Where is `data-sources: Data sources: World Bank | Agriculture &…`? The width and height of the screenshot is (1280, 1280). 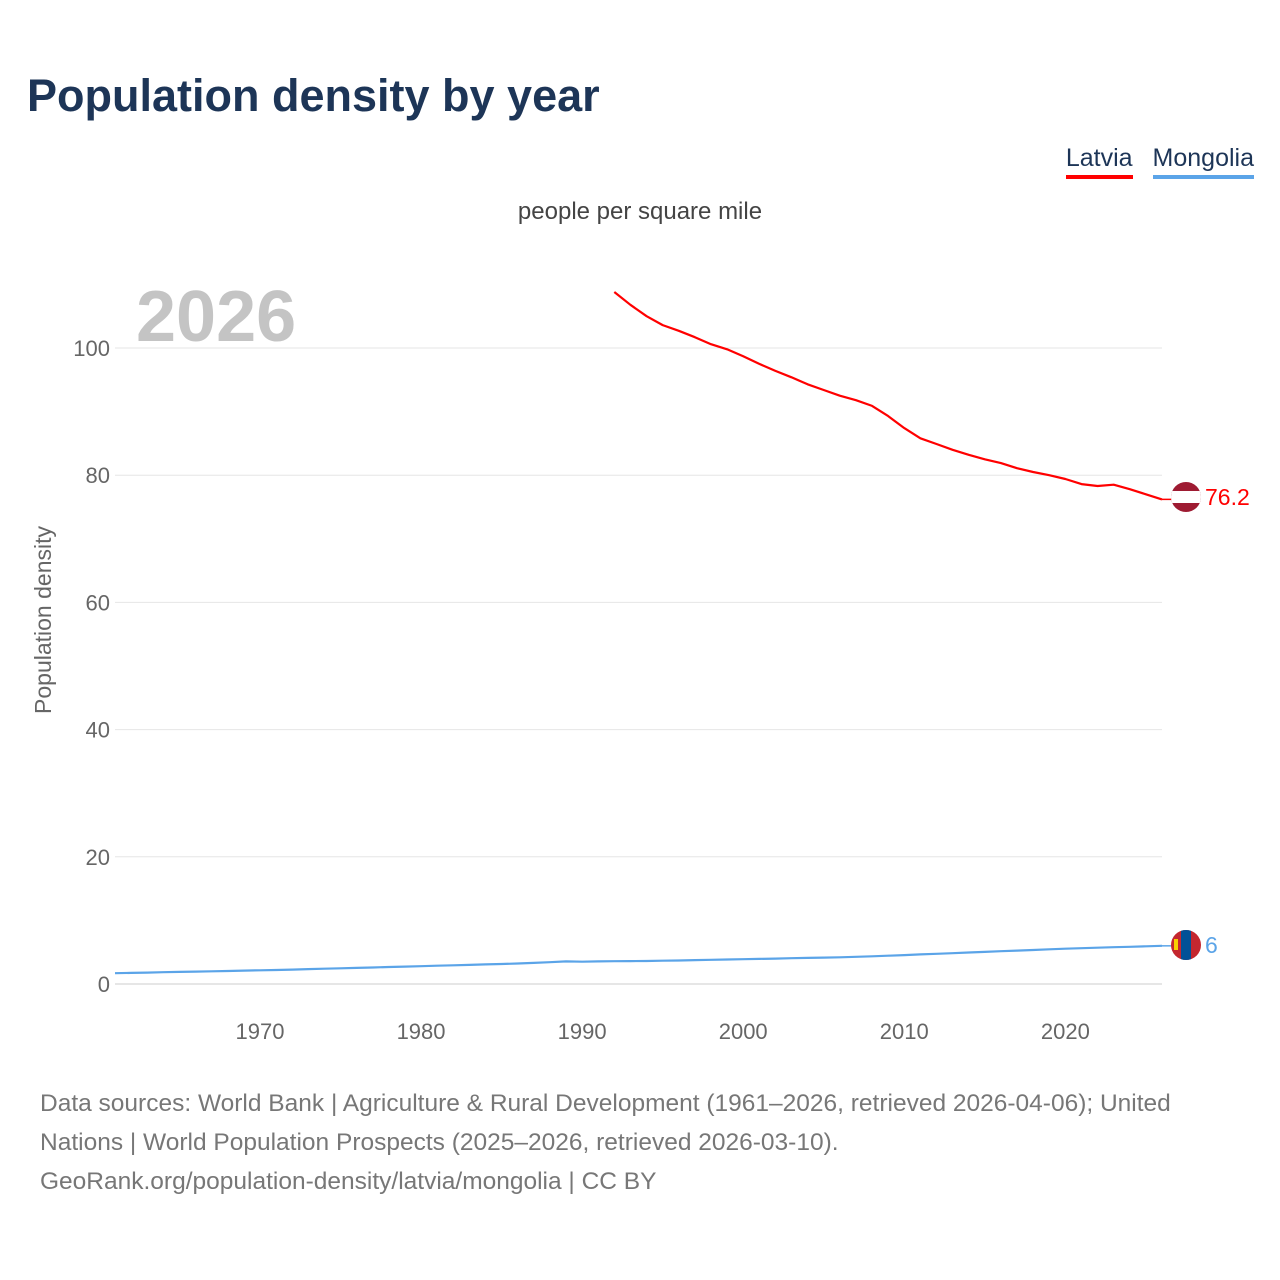 data-sources: Data sources: World Bank | Agriculture &… is located at coordinates (605, 1123).